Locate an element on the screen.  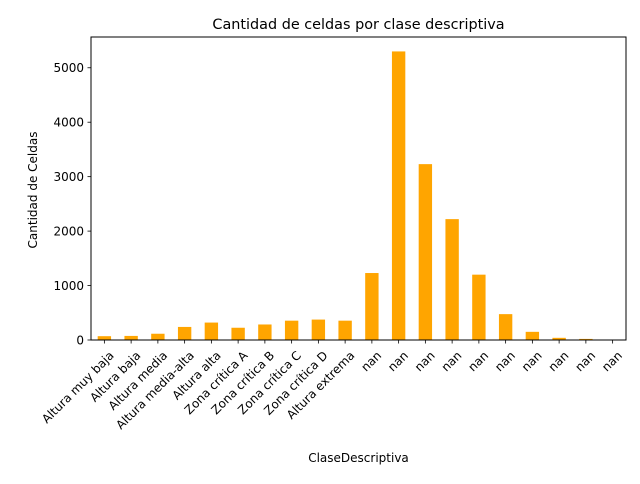
y-tick-label-0: 0 is located at coordinates (80, 340).